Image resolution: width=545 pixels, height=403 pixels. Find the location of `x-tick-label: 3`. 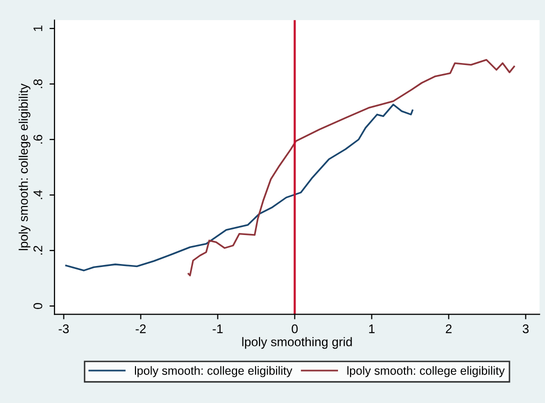

x-tick-label: 3 is located at coordinates (525, 329).